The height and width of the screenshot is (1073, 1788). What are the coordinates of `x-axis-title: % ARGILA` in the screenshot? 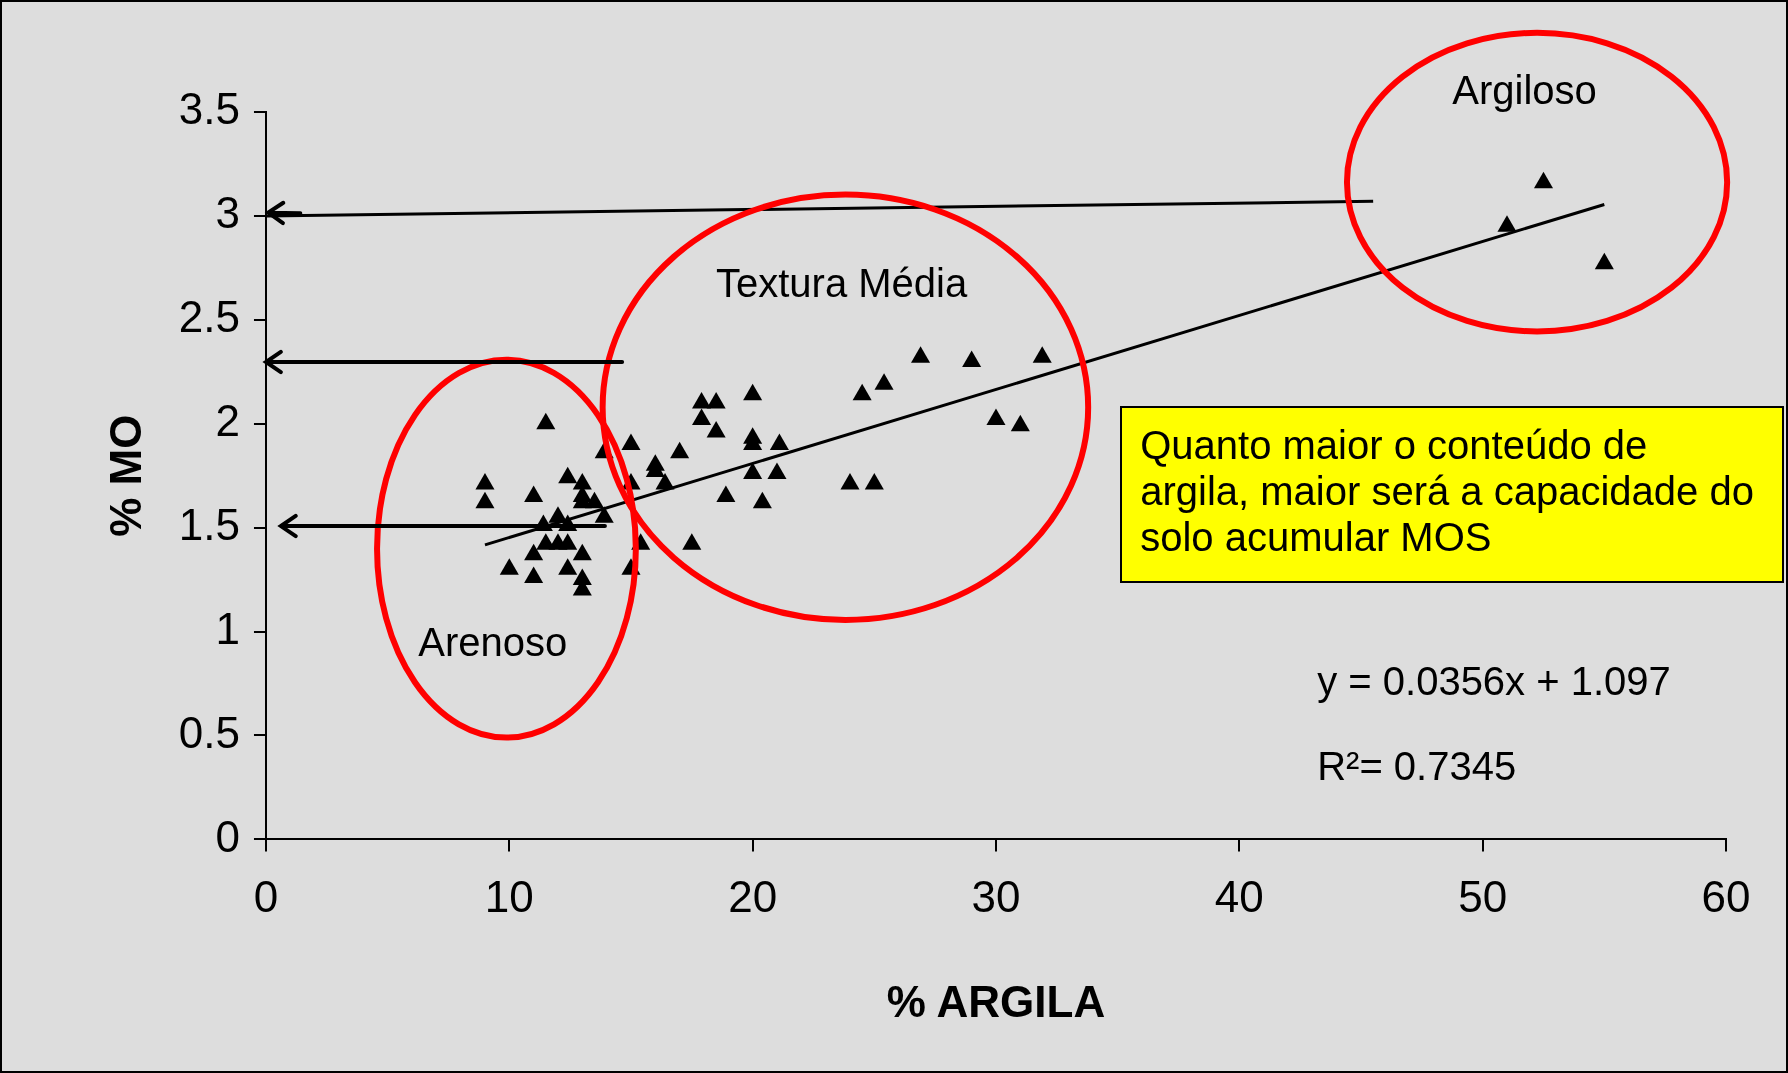 It's located at (996, 1001).